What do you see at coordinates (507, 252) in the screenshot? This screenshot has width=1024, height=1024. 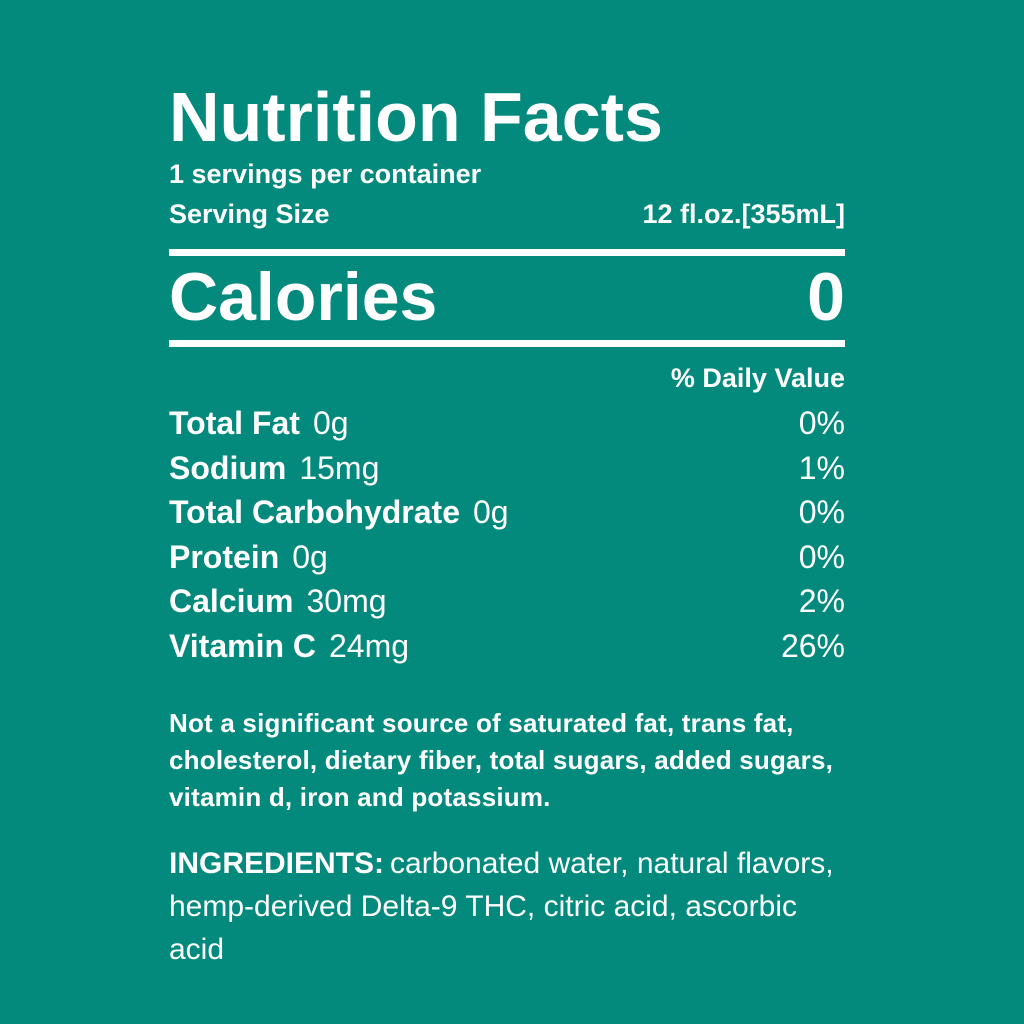 I see `divider-top` at bounding box center [507, 252].